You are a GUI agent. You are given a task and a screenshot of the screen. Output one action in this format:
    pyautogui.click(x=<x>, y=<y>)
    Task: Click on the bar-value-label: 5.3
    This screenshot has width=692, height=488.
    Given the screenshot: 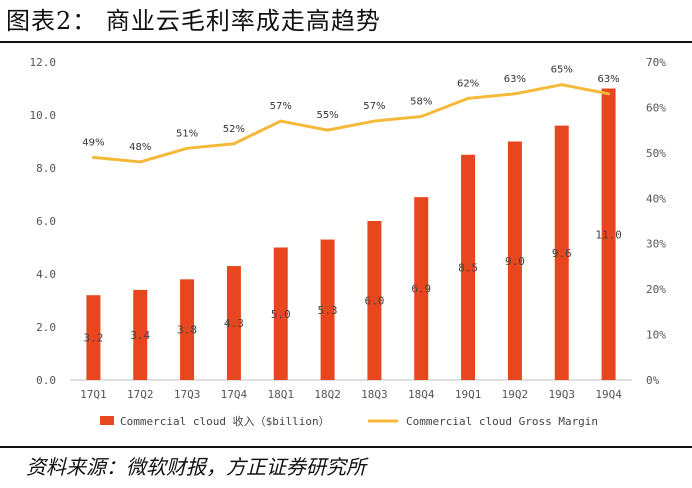 What is the action you would take?
    pyautogui.click(x=328, y=310)
    